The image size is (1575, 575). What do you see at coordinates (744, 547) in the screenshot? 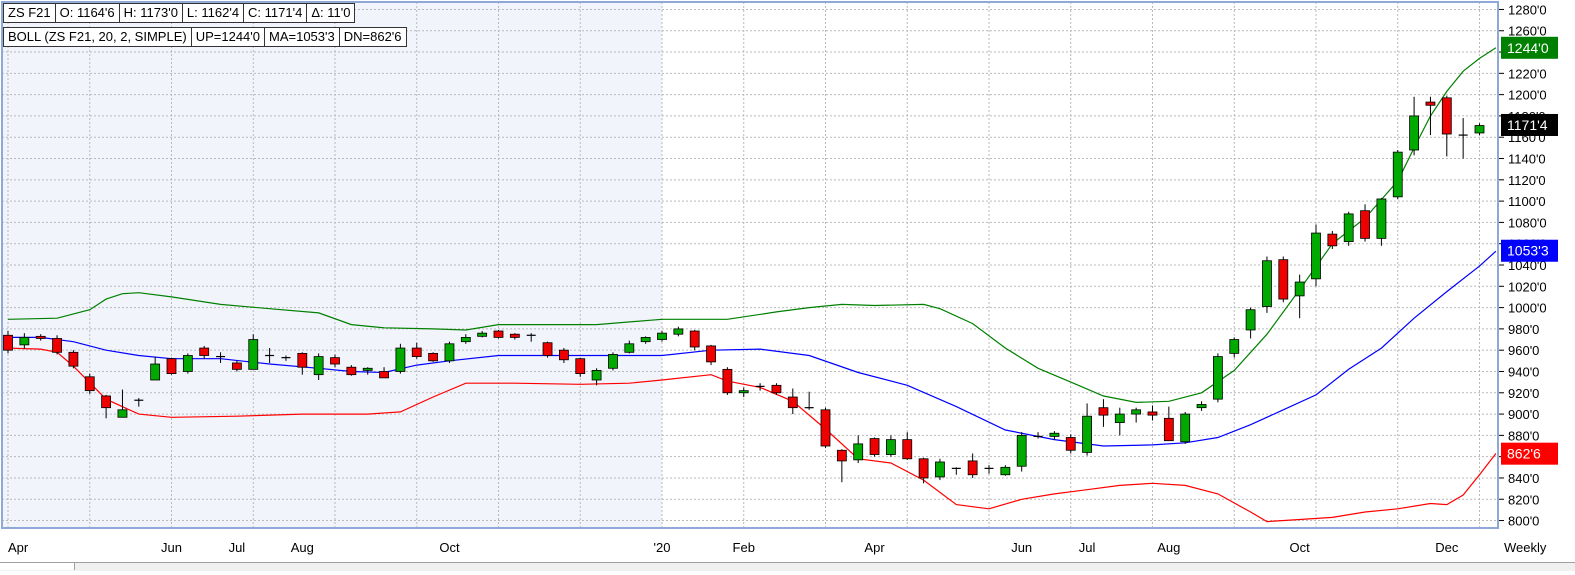
I see `time-label: Feb` at bounding box center [744, 547].